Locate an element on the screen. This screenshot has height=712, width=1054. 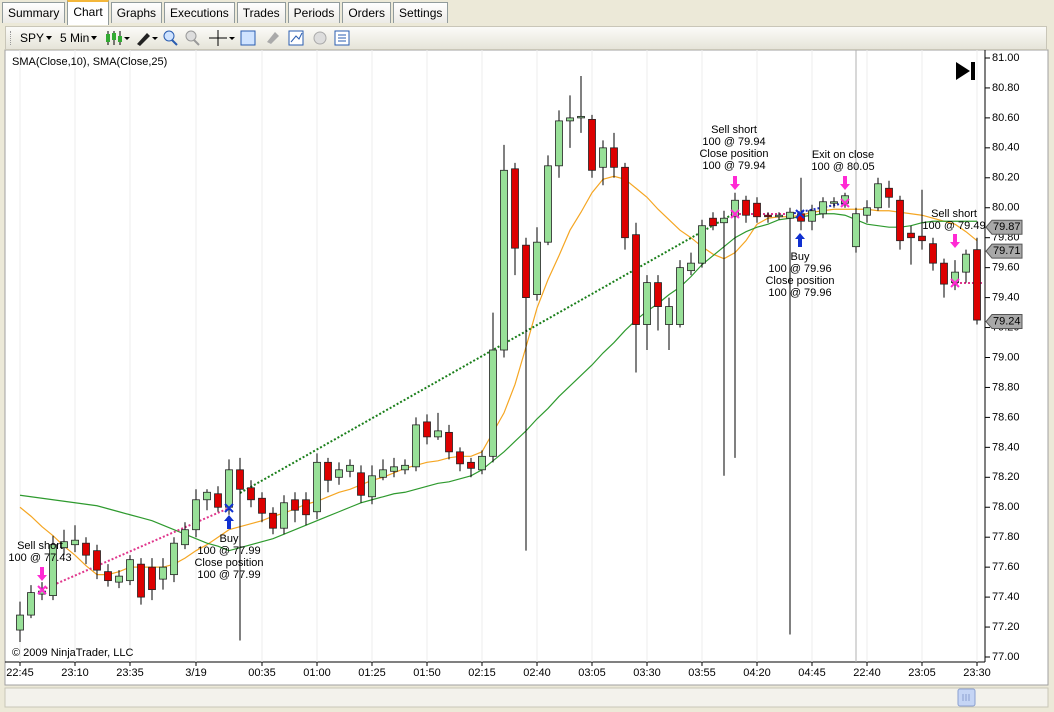
x-tick-label: 01:50 is located at coordinates (427, 673).